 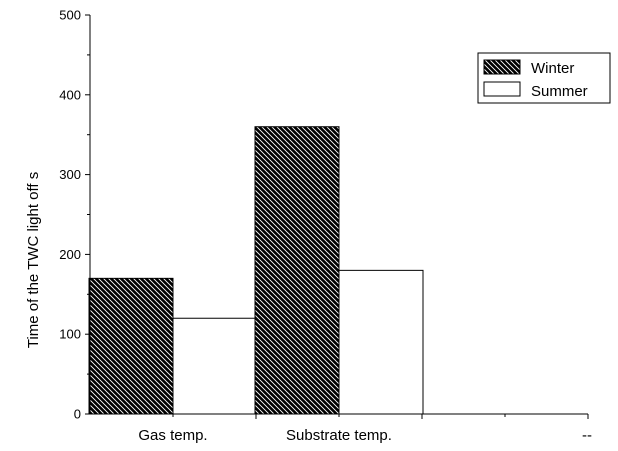 I want to click on legend-swatch-winter, so click(x=502, y=67).